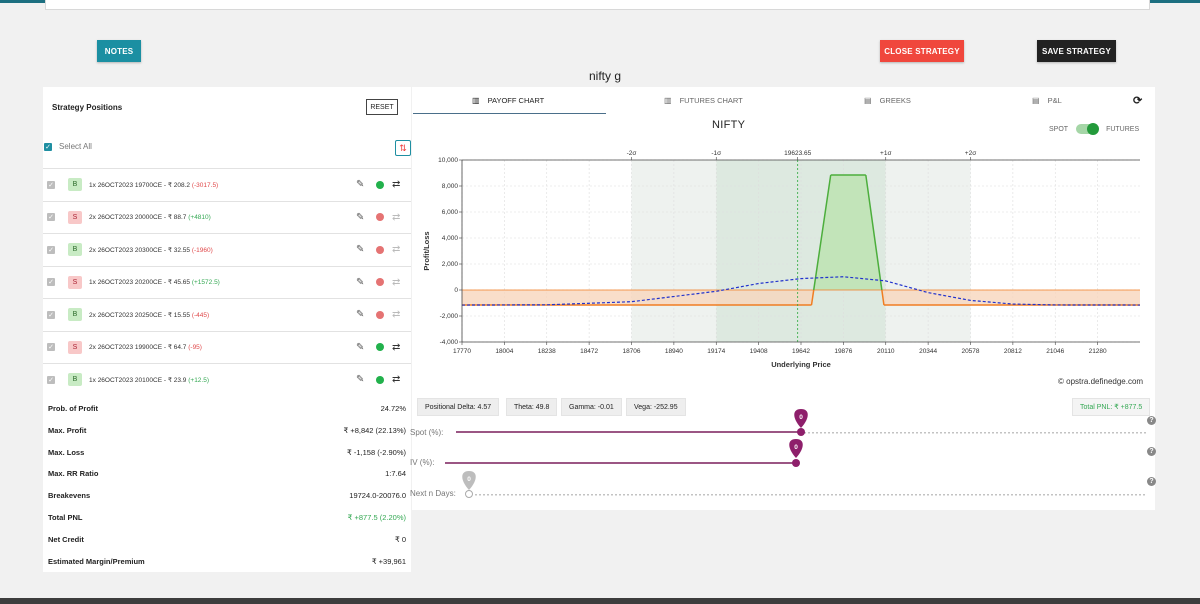 Image resolution: width=1200 pixels, height=604 pixels. What do you see at coordinates (928, 251) in the screenshot?
I see `sigma-band` at bounding box center [928, 251].